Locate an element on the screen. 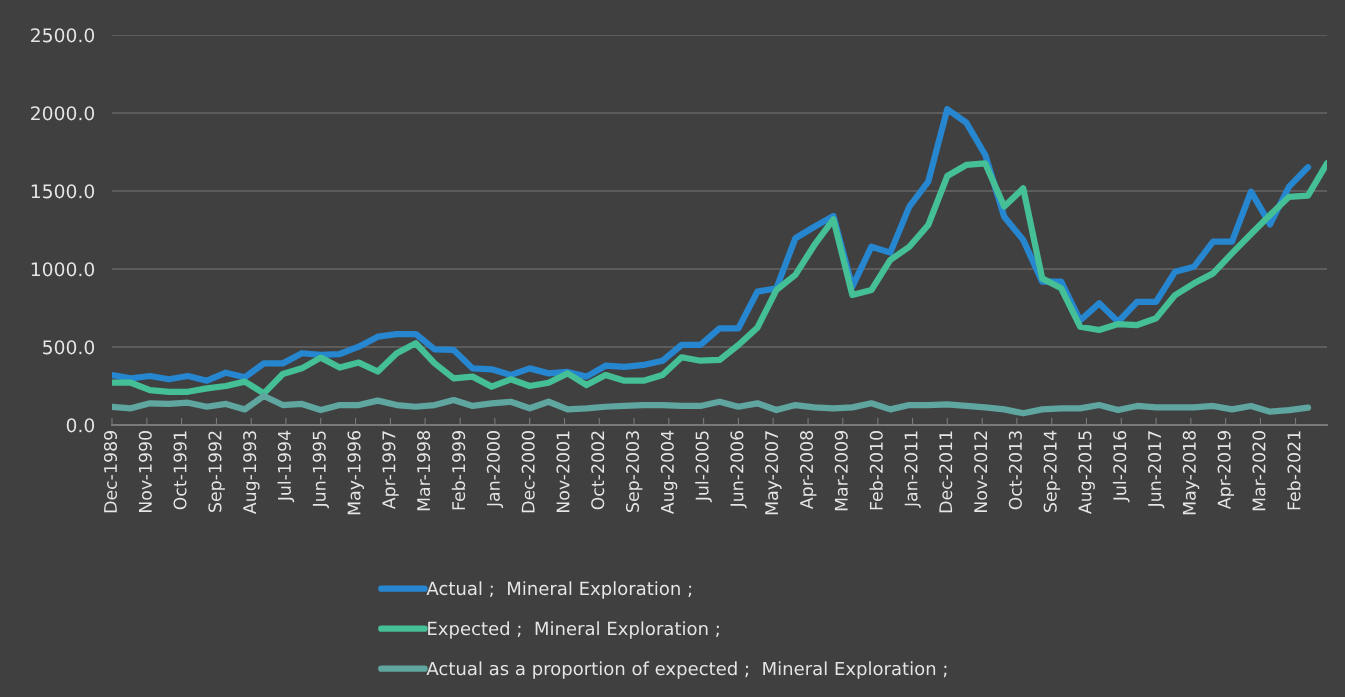 Image resolution: width=1345 pixels, height=697 pixels. y-tick-label: 1500.0 is located at coordinates (63, 191).